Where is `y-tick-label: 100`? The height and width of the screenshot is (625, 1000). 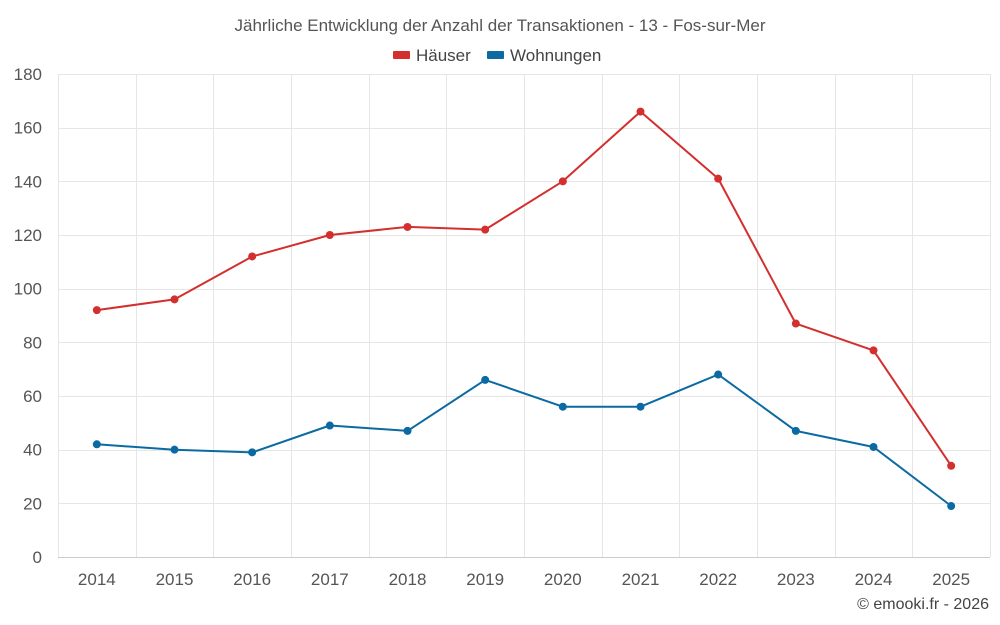
y-tick-label: 100 is located at coordinates (28, 289).